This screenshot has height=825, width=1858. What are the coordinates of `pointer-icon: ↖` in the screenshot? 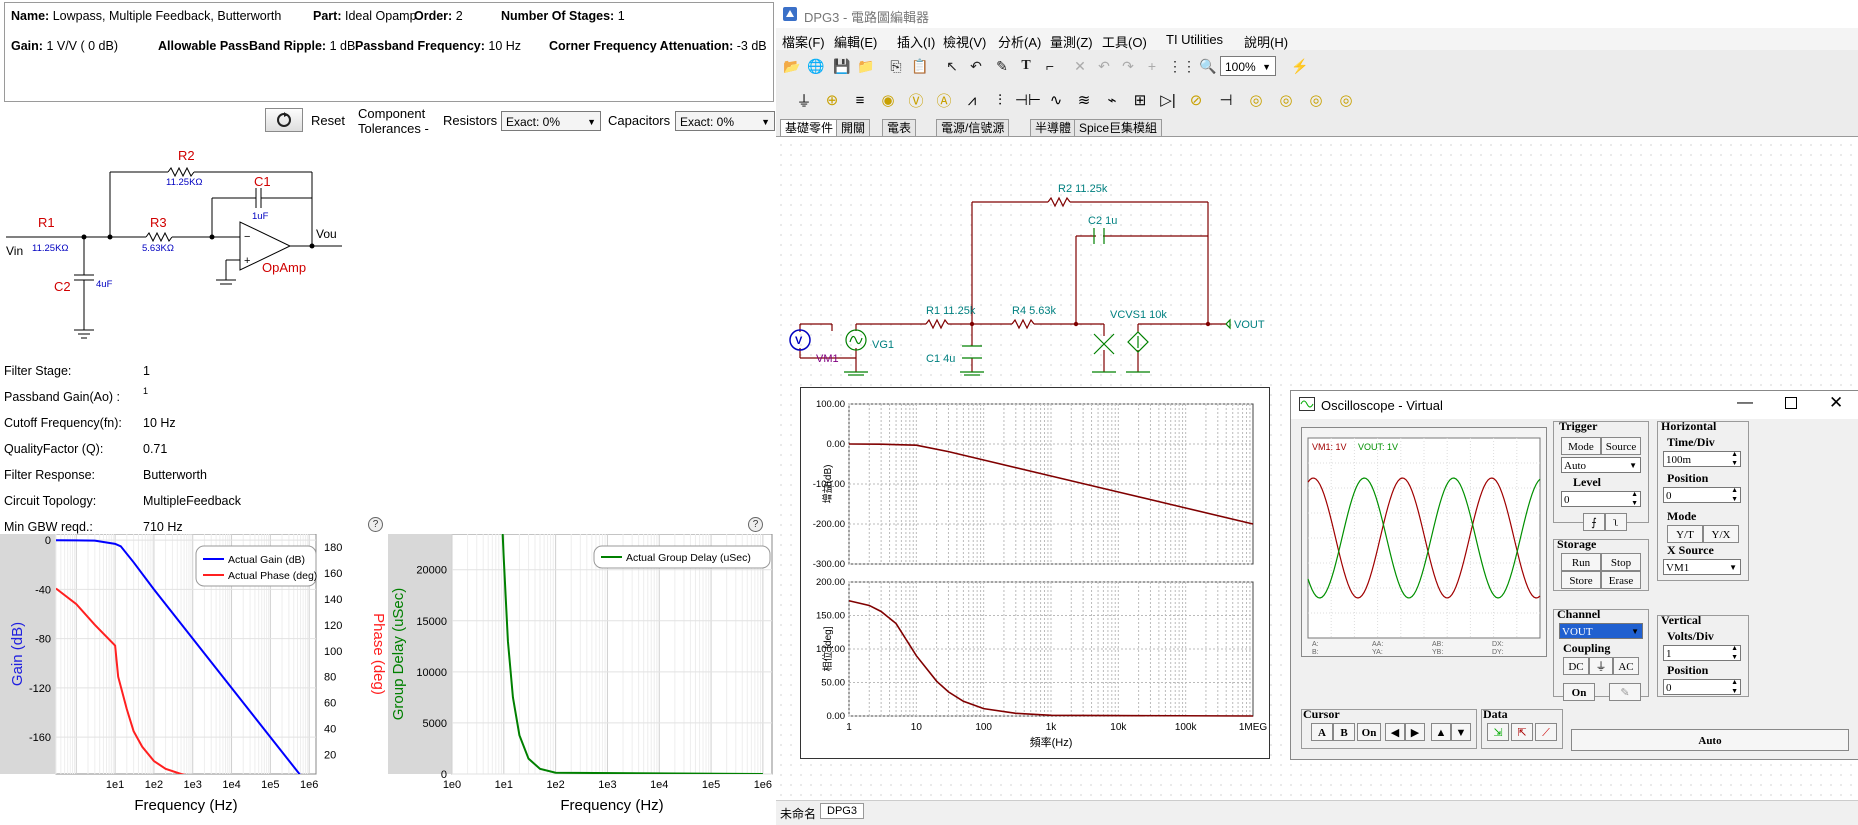 It's located at (952, 65).